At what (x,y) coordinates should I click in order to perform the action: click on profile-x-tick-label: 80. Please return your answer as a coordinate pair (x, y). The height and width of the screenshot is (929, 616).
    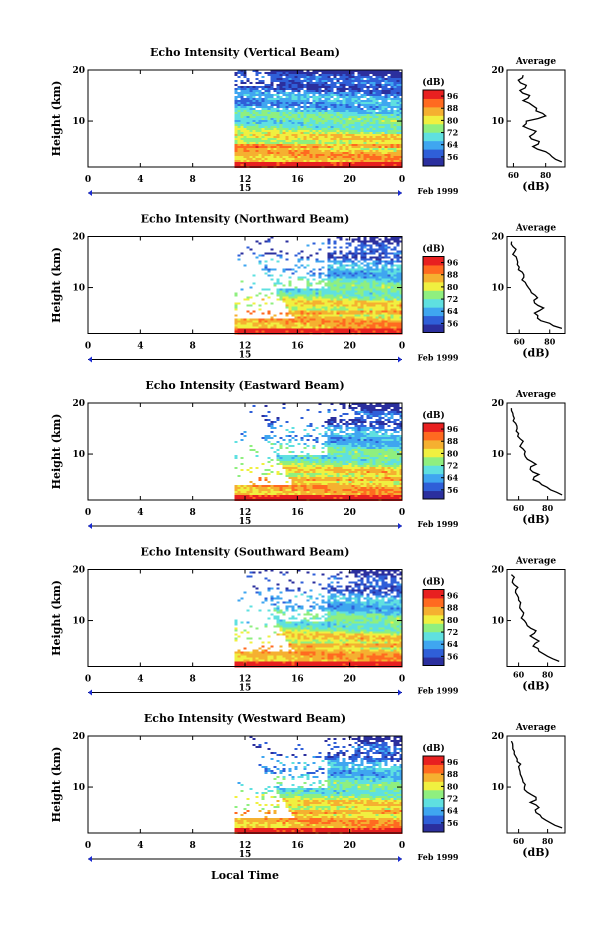
    Looking at the image, I should click on (550, 342).